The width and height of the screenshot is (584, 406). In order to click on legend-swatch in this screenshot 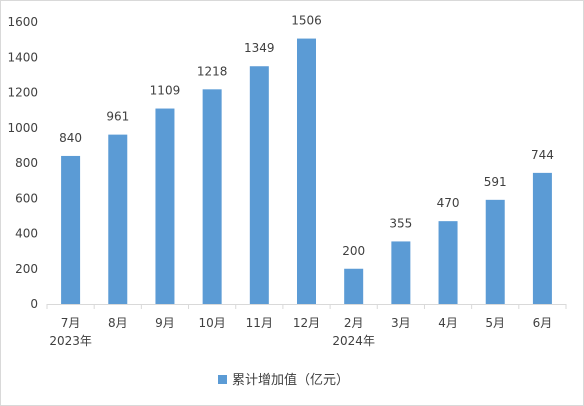, I will do `click(222, 379)`.